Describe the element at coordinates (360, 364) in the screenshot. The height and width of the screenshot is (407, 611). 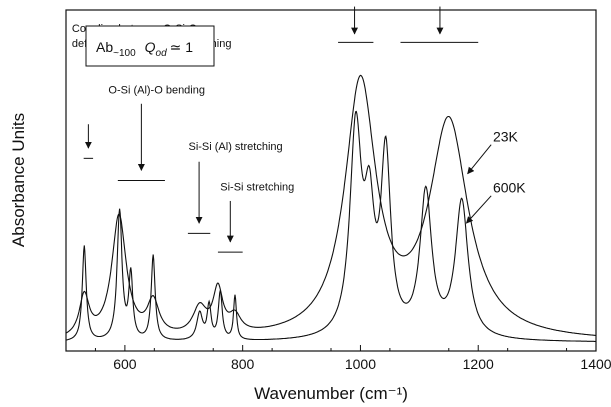
I see `x-tick-label: 1000` at that location.